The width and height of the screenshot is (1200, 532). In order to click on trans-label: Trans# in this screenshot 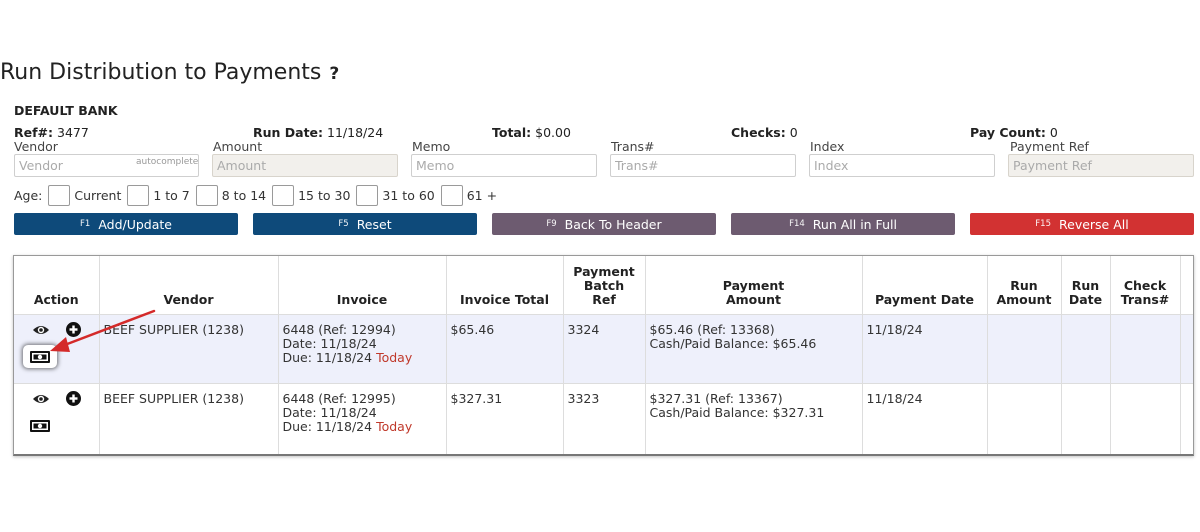, I will do `click(633, 146)`.